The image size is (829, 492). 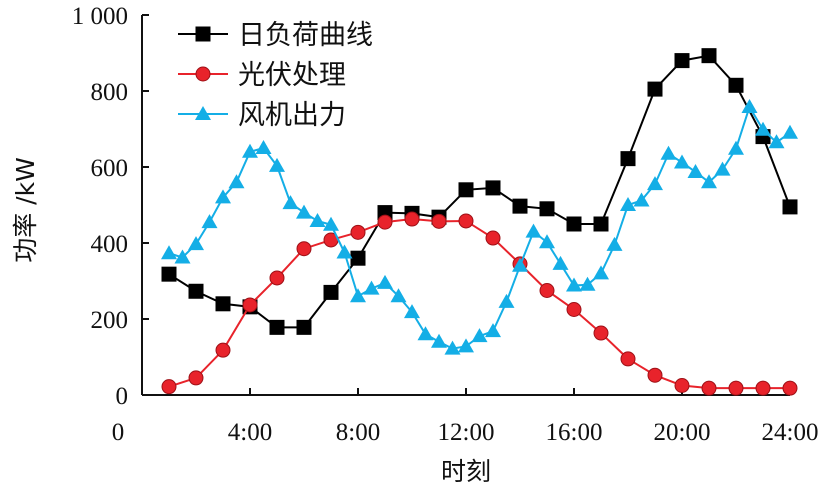 What do you see at coordinates (466, 471) in the screenshot?
I see `x-axis-title: 时刻` at bounding box center [466, 471].